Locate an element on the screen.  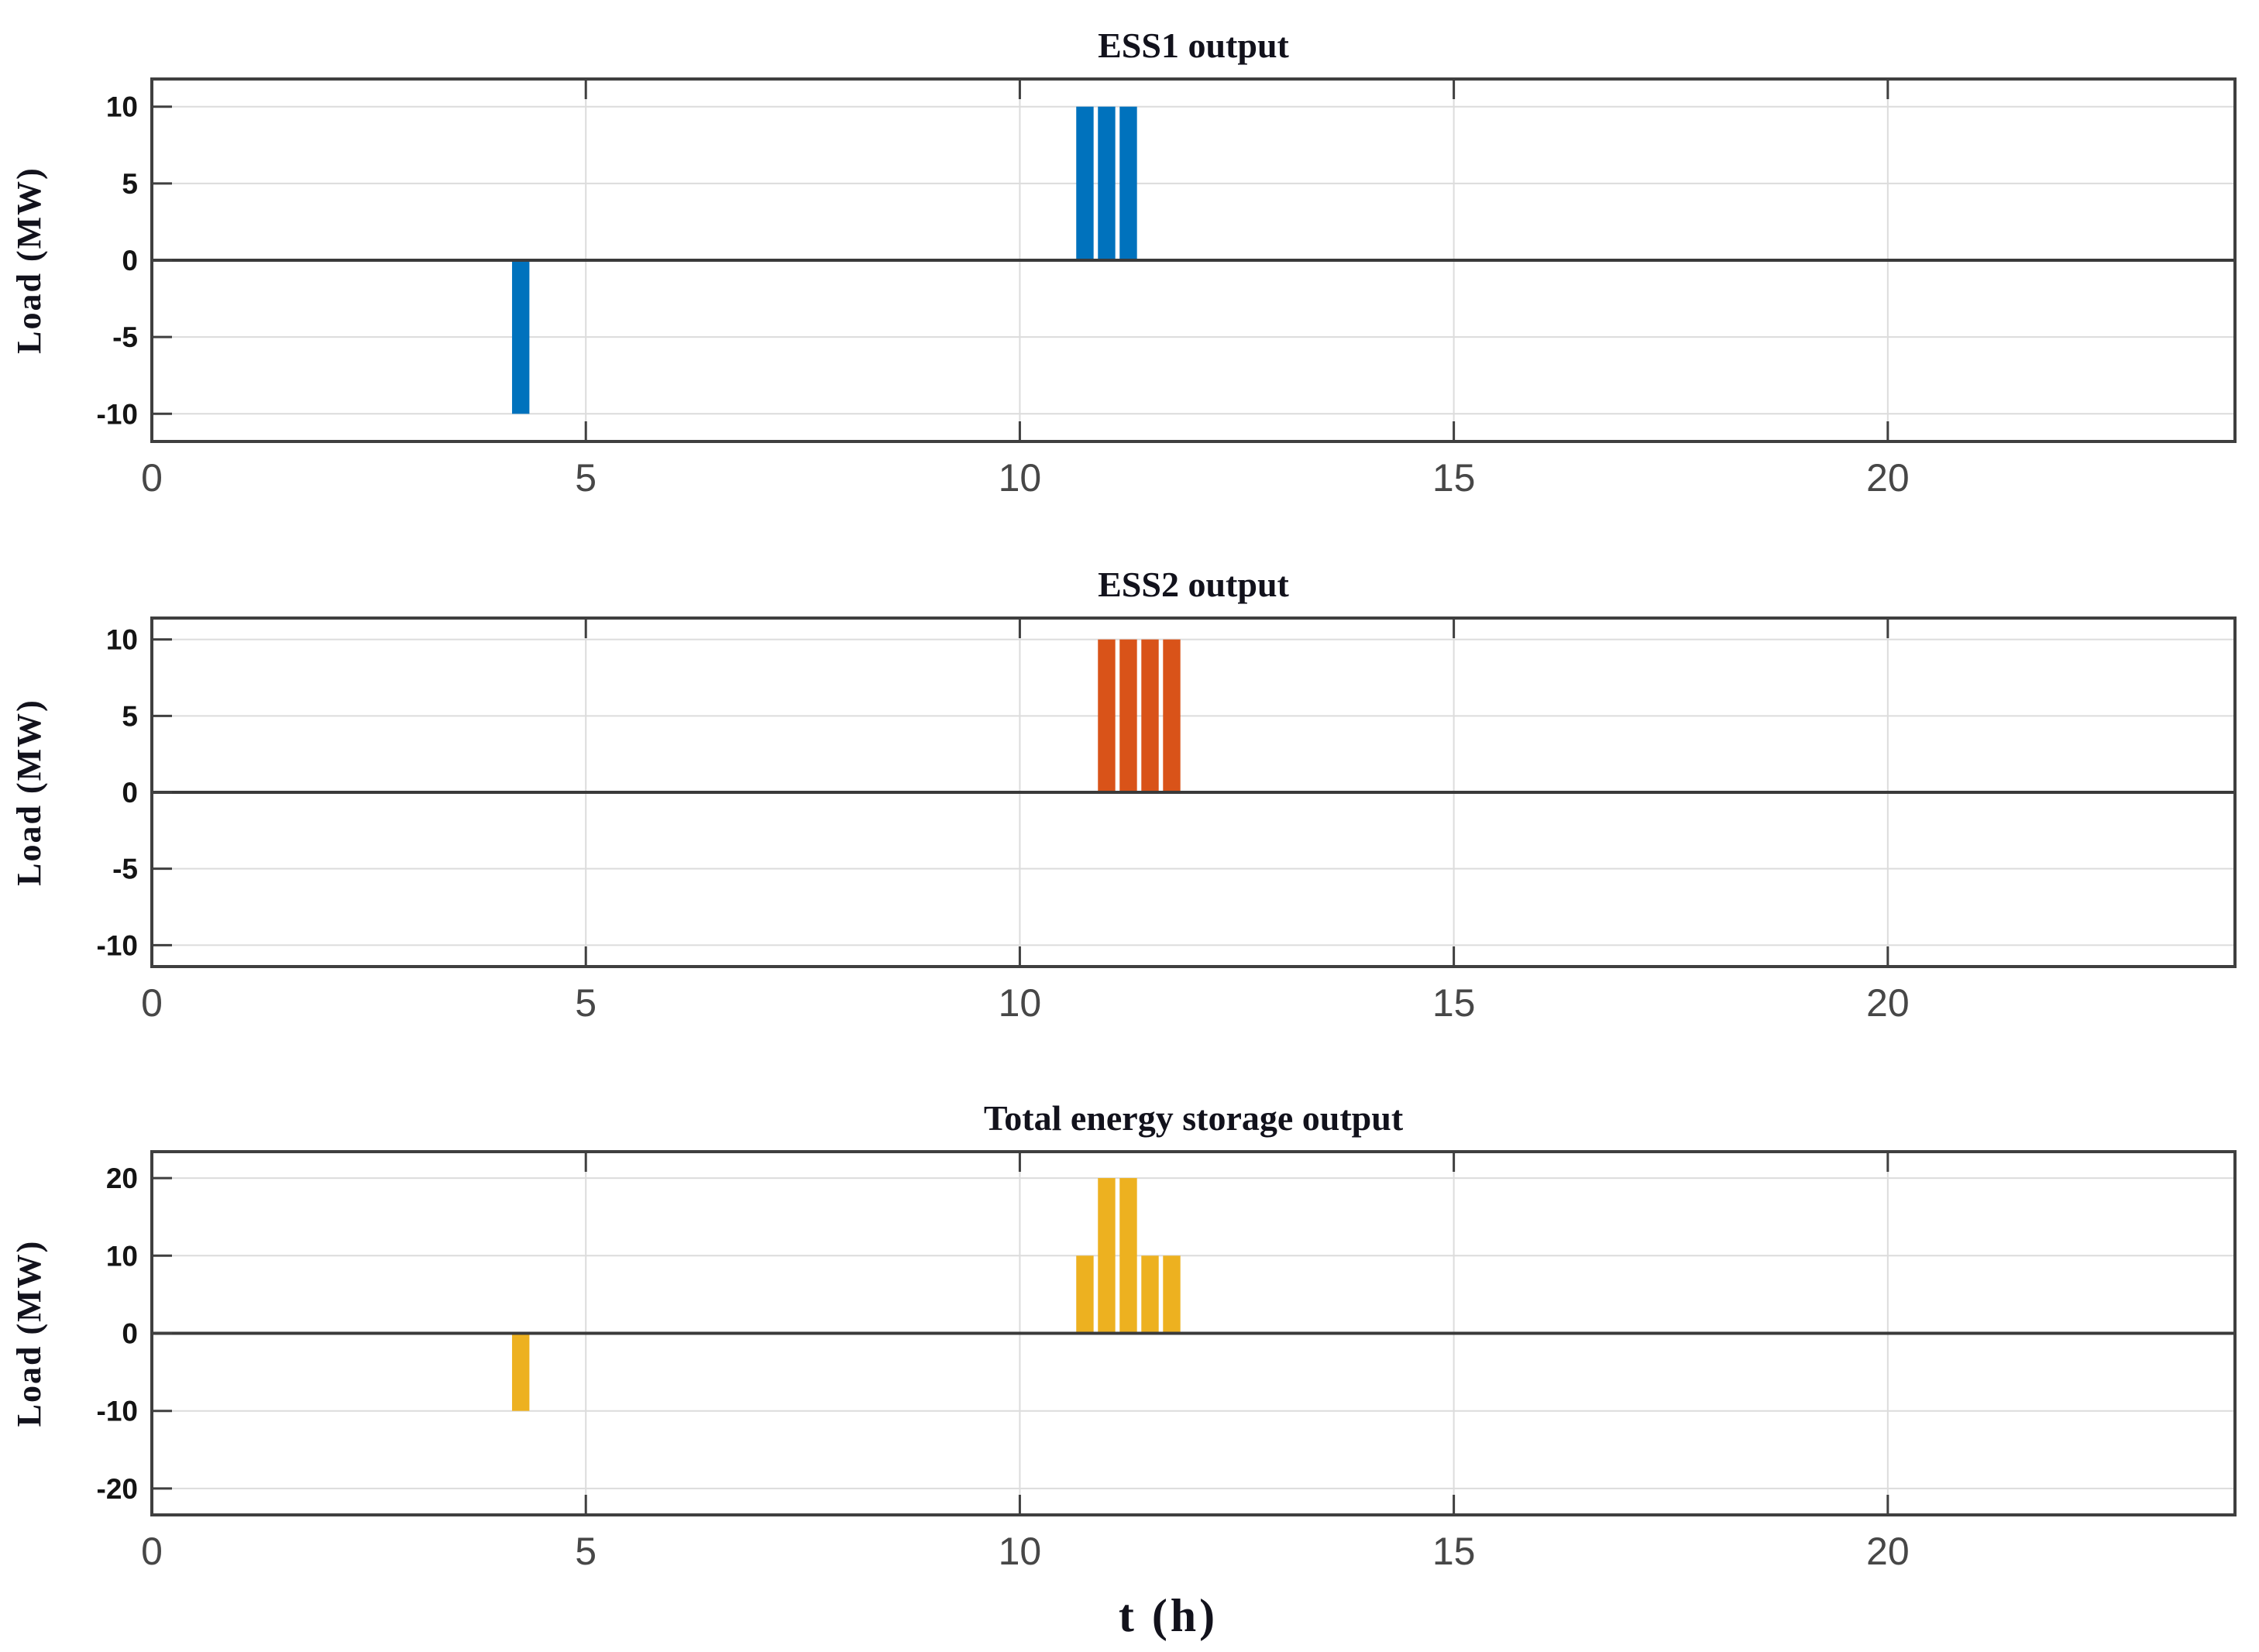
subplot-title-ess1: ESS1 output is located at coordinates (1193, 45).